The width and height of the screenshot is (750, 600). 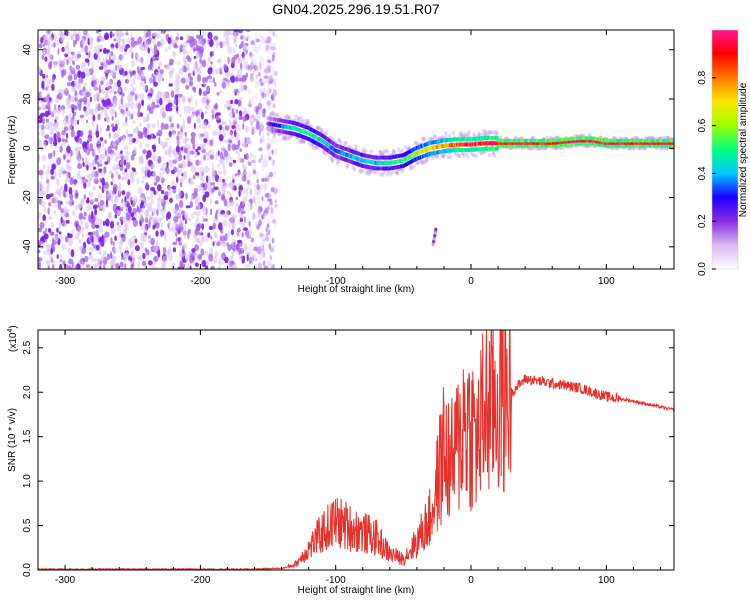 What do you see at coordinates (200, 281) in the screenshot?
I see `x-tick-label: -200` at bounding box center [200, 281].